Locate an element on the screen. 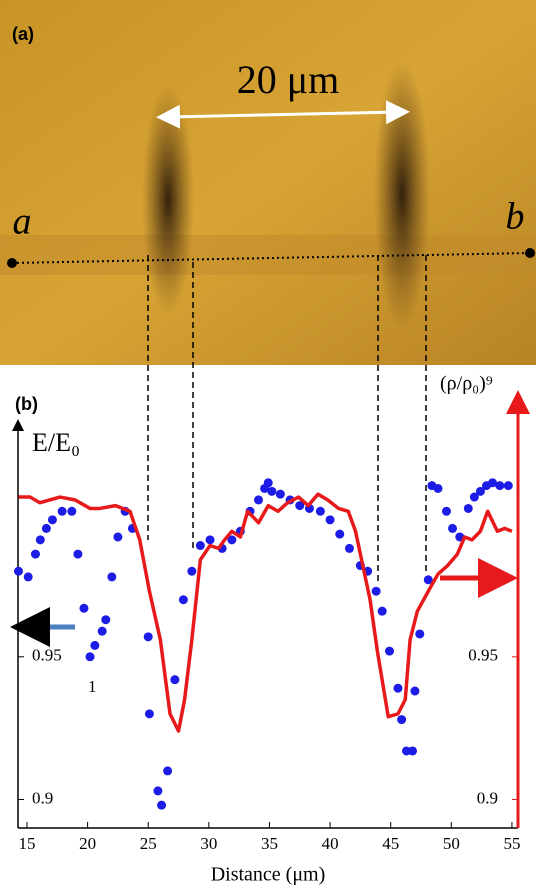  panel-label: (a) is located at coordinates (23, 34).